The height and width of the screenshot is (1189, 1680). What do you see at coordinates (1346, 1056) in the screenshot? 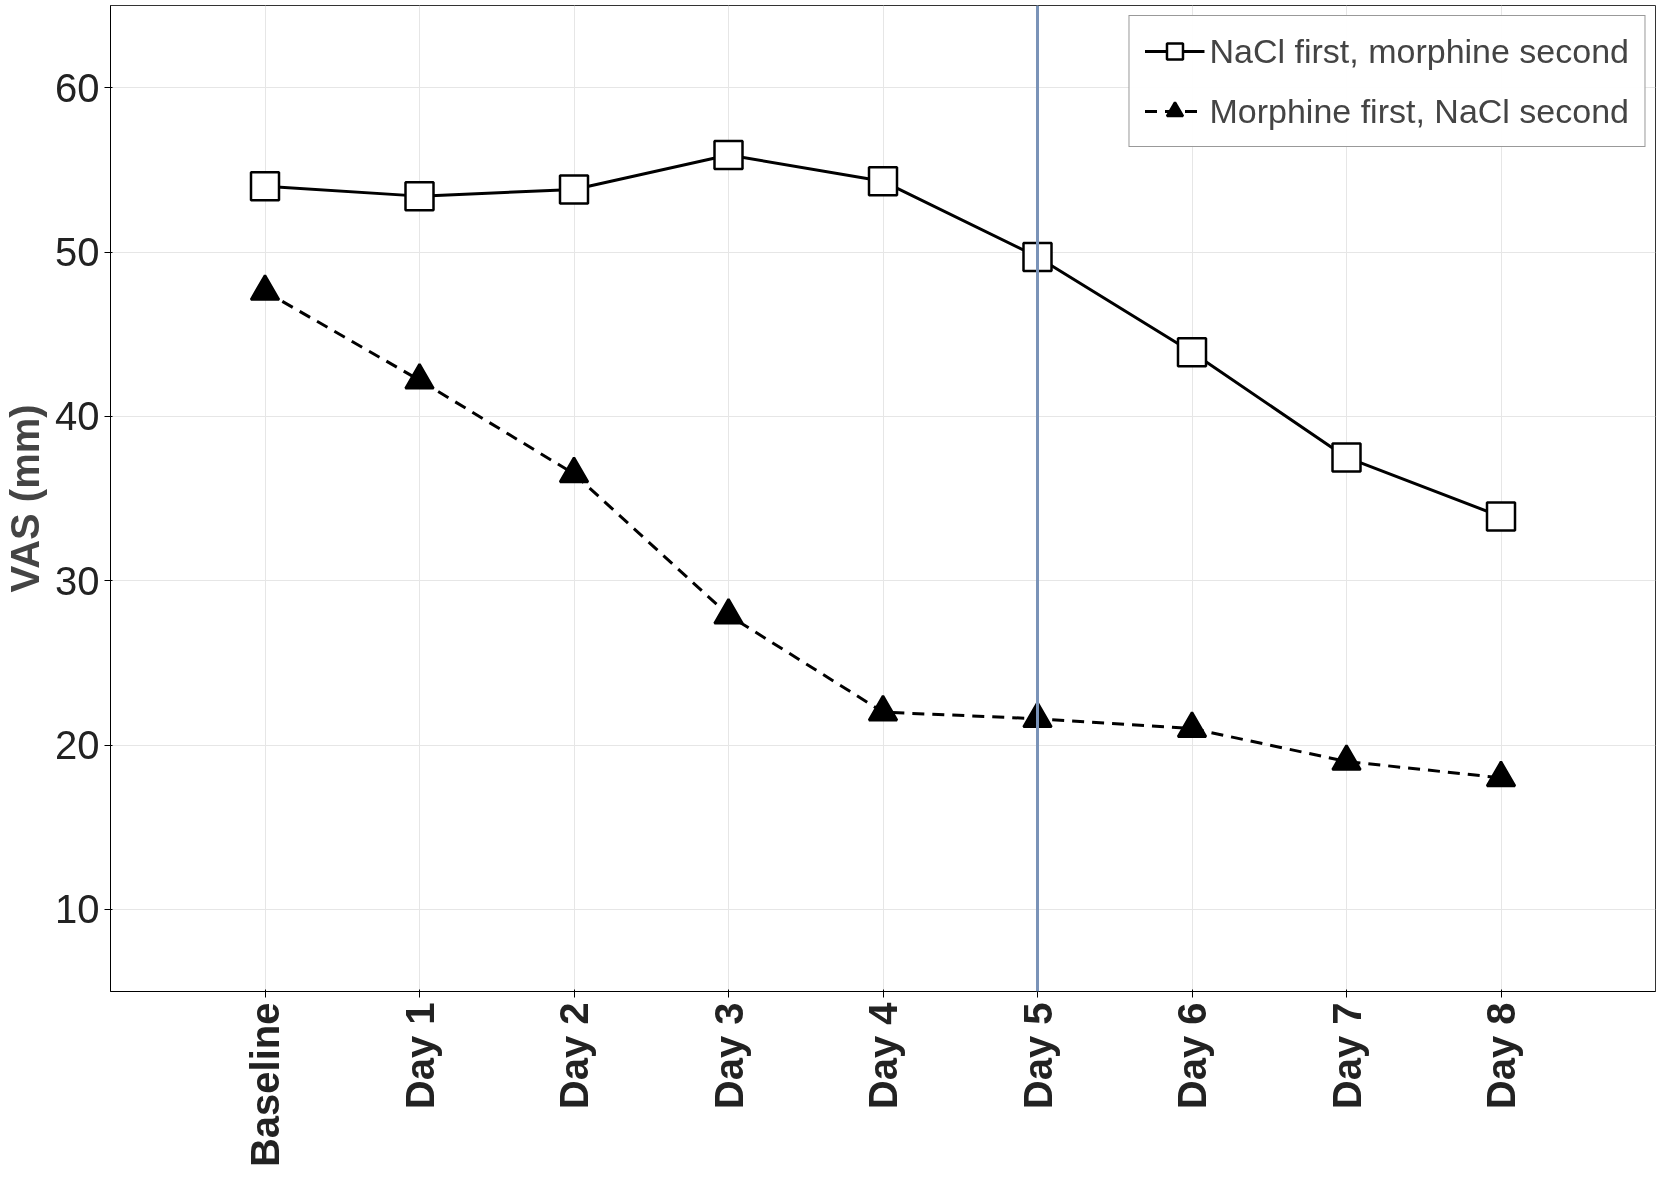
I see `x-tick-label: Day 7` at bounding box center [1346, 1056].